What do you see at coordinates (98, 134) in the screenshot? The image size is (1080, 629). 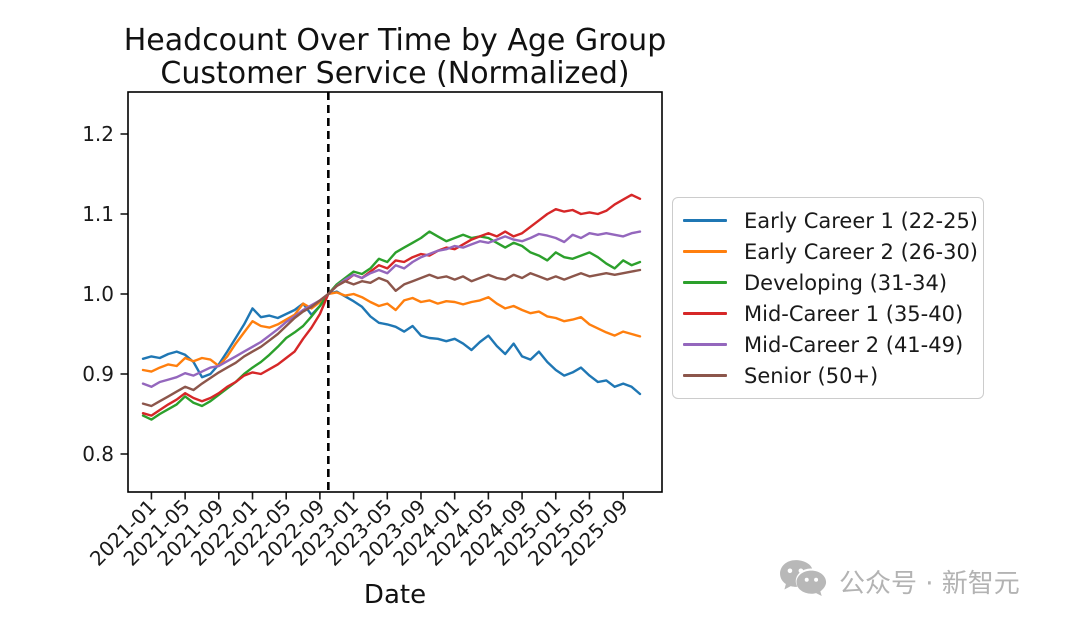 I see `y-tick-label: 1.2` at bounding box center [98, 134].